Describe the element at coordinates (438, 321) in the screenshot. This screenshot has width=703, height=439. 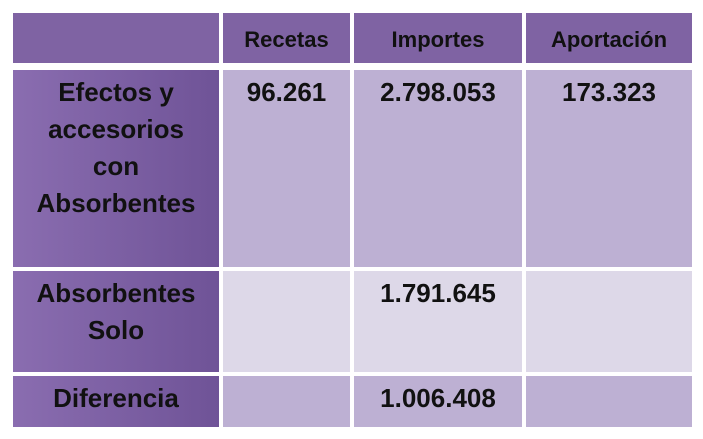
I see `data-cell: 1.791.645` at that location.